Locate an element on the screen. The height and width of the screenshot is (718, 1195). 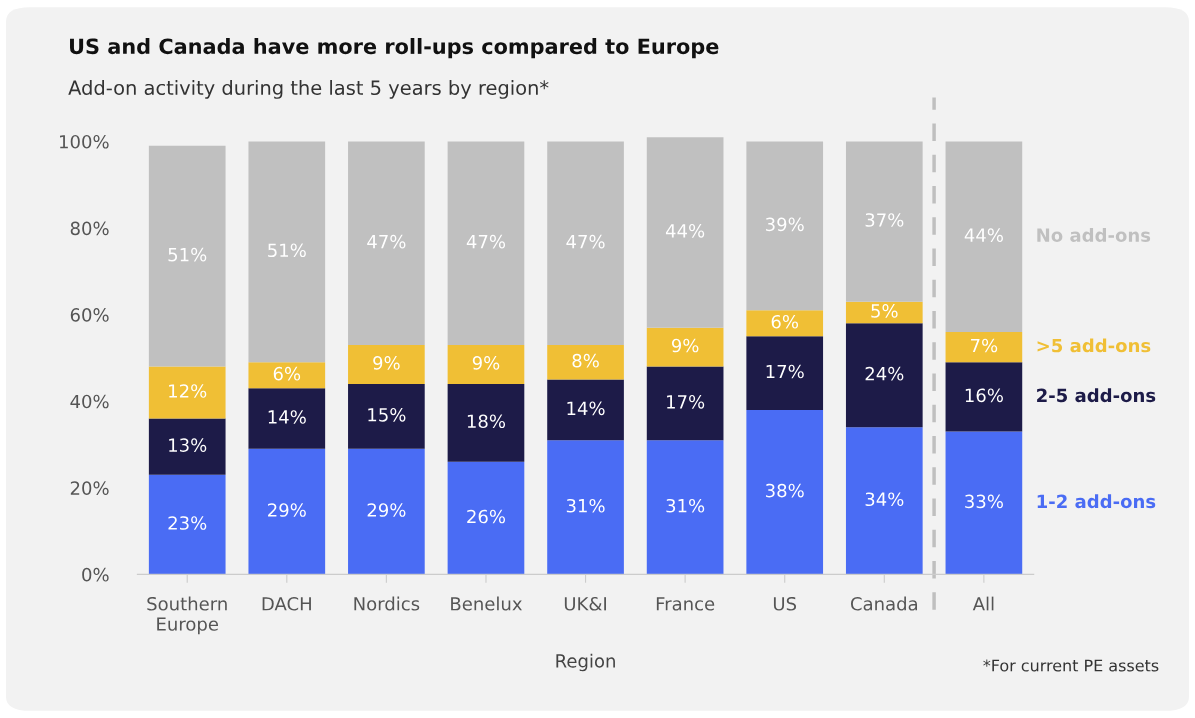
x-tick-label: France is located at coordinates (685, 604).